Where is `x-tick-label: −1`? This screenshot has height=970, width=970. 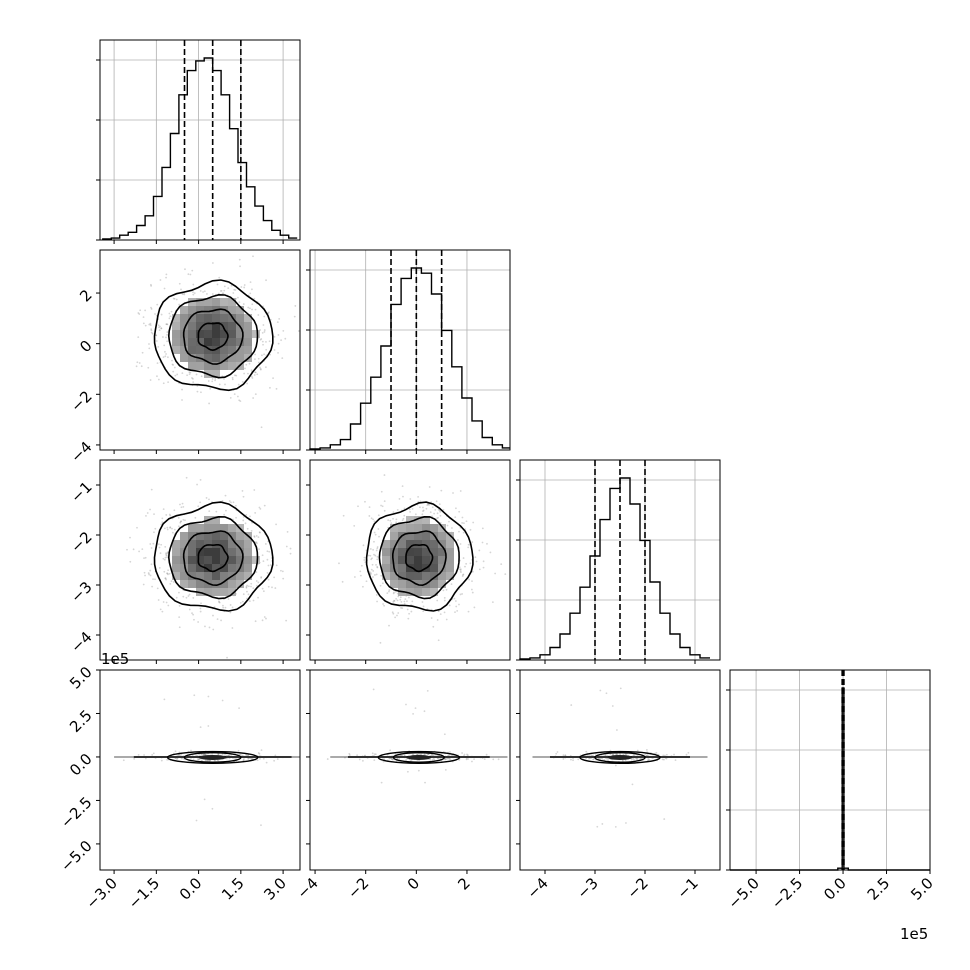 x-tick-label: −1 is located at coordinates (687, 888).